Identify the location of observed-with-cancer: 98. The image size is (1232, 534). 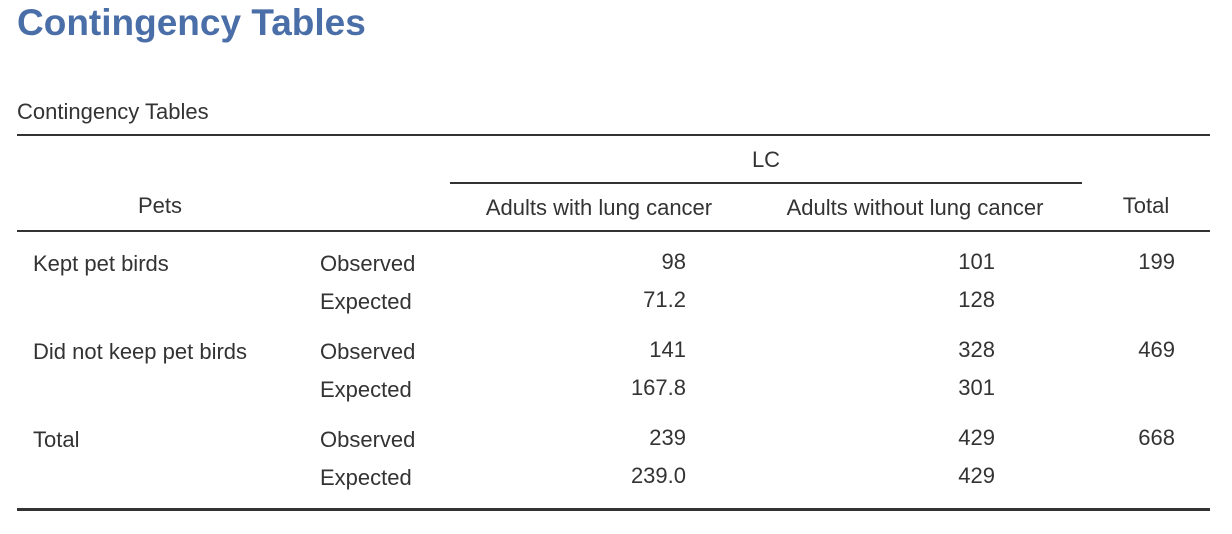
(673, 261).